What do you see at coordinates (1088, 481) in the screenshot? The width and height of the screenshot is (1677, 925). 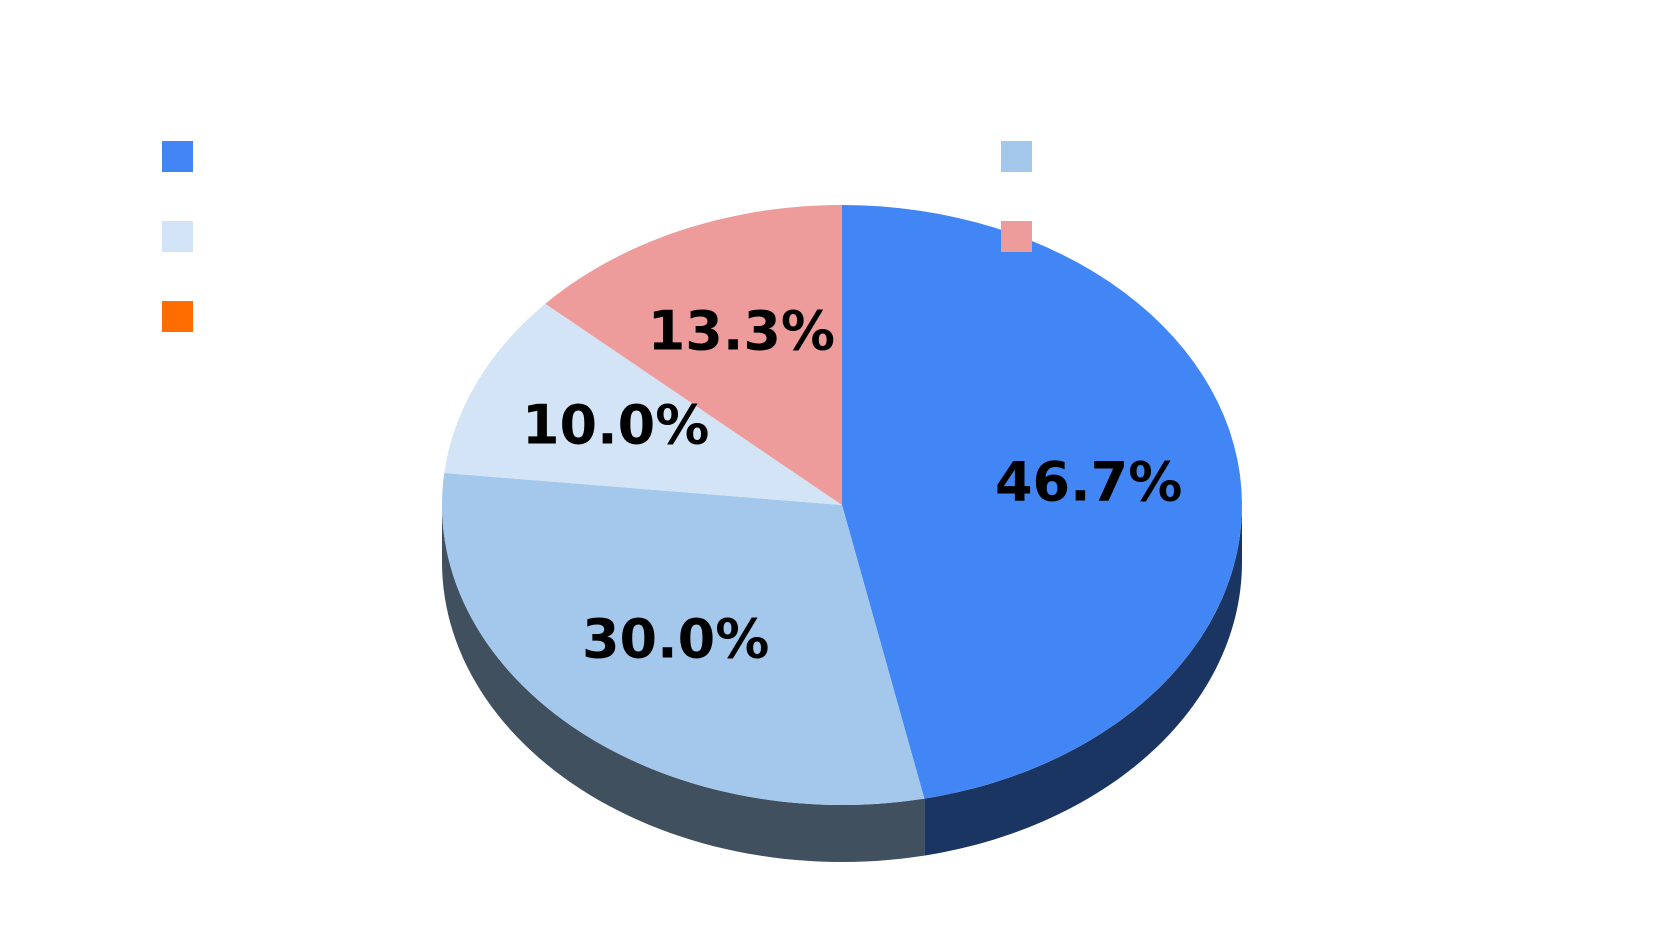 I see `data-label: 46.7%` at bounding box center [1088, 481].